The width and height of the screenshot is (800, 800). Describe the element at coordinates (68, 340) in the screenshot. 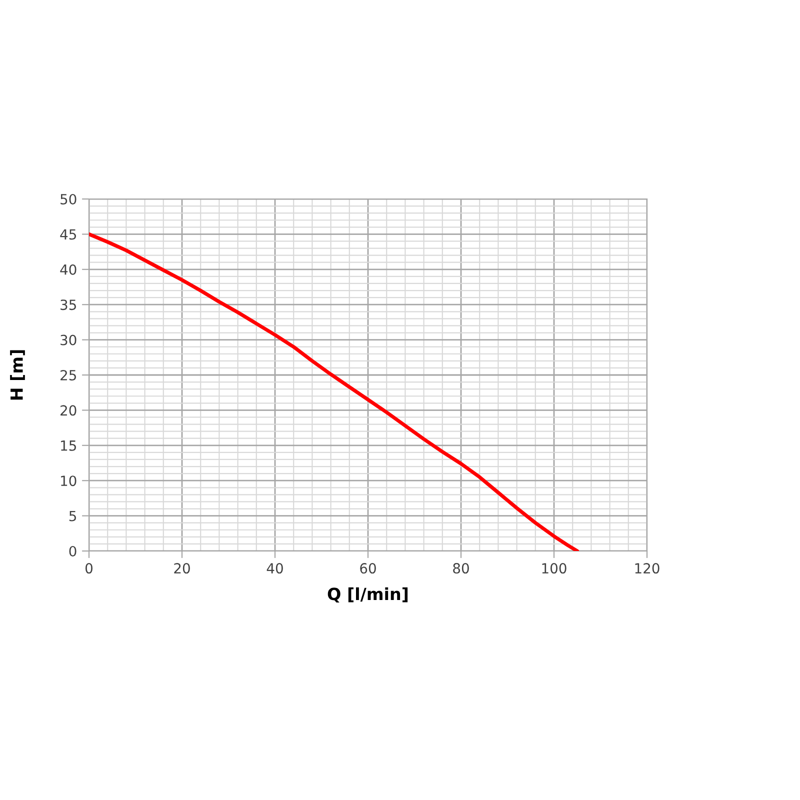

I see `y-tick-label: 30` at that location.